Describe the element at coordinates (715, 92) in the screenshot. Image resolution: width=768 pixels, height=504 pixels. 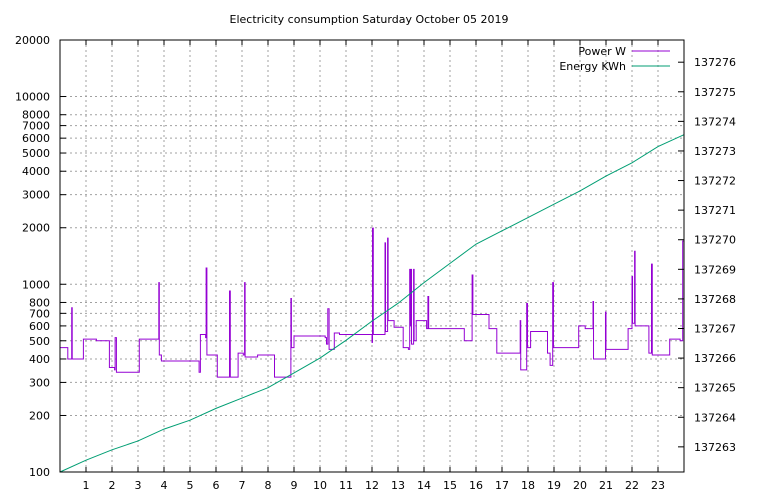
I see `y2-tick-label: 137275` at that location.